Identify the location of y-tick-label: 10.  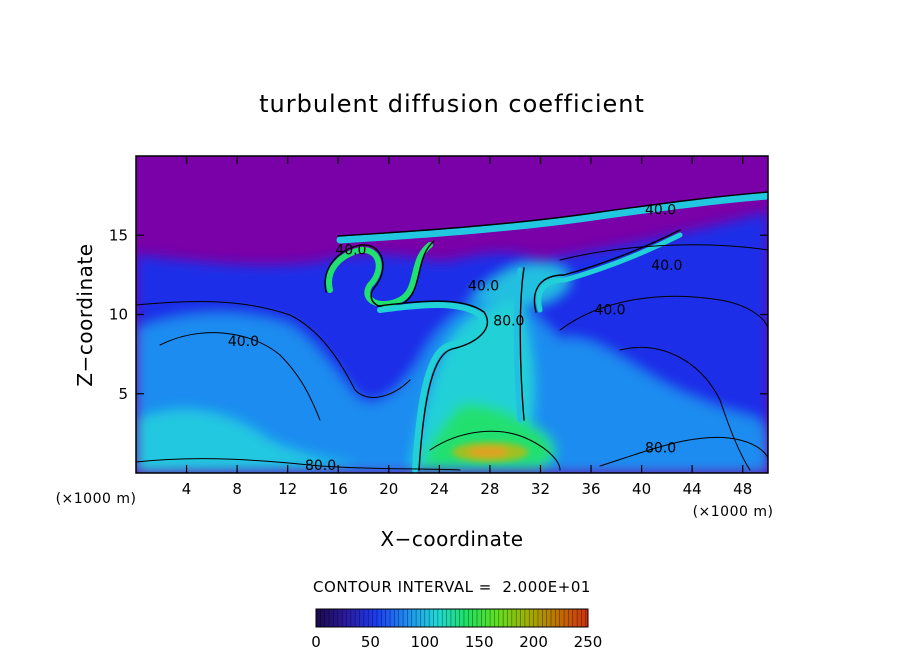
(118, 315).